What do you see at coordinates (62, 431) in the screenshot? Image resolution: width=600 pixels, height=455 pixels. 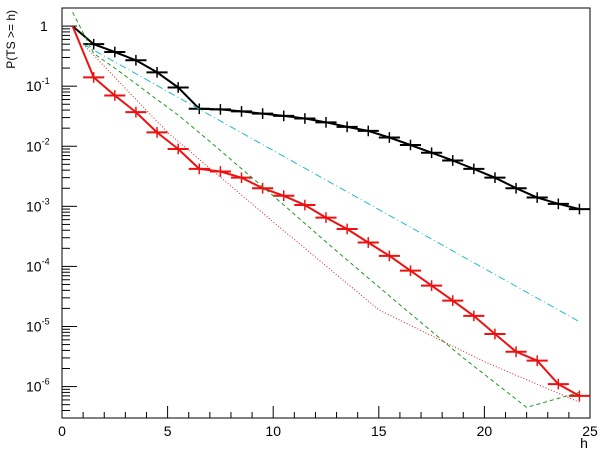 I see `x-tick-label: 0` at bounding box center [62, 431].